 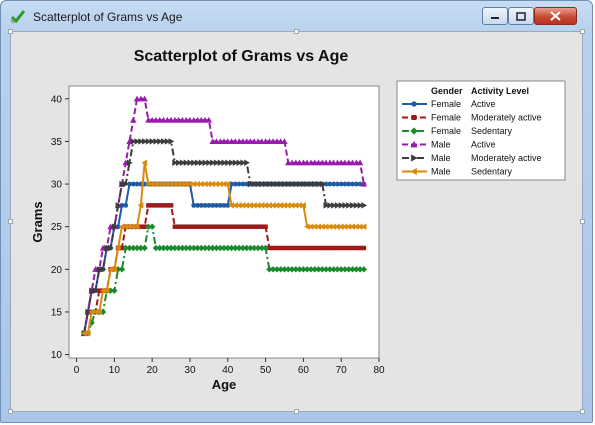 I want to click on resize-handle-br, so click(x=582, y=411).